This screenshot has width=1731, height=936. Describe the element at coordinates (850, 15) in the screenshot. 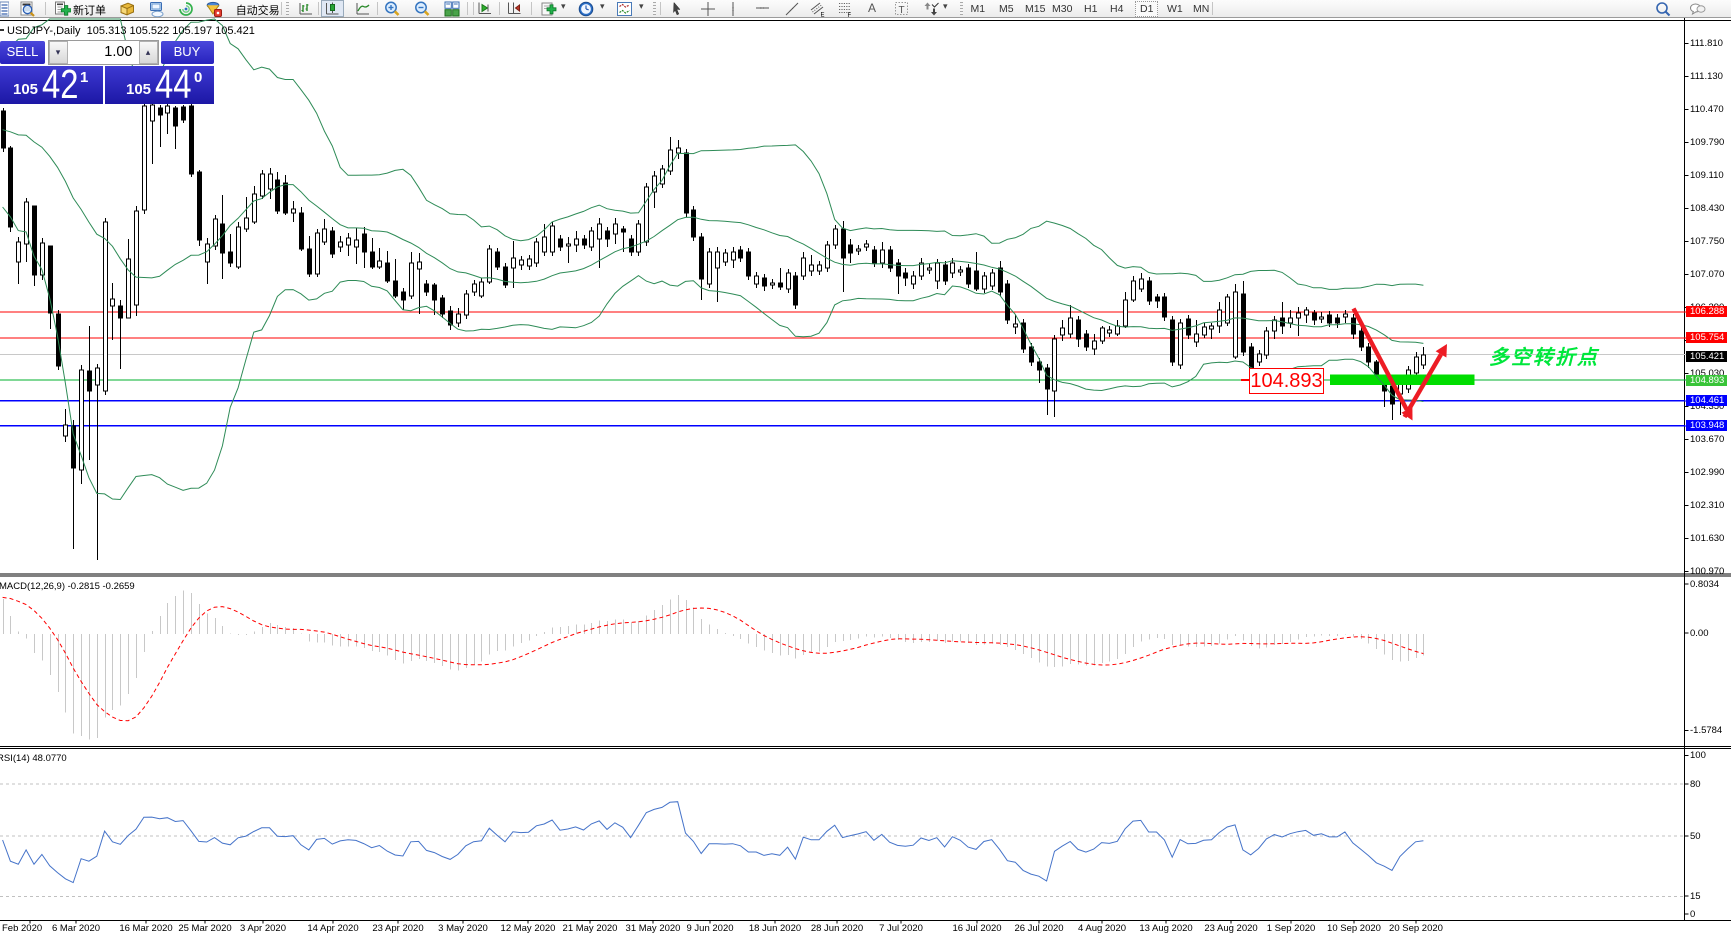

I see `svg-text: F` at that location.